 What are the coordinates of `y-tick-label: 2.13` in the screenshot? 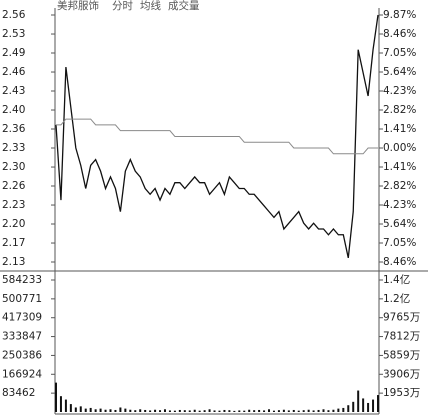 It's located at (13, 262).